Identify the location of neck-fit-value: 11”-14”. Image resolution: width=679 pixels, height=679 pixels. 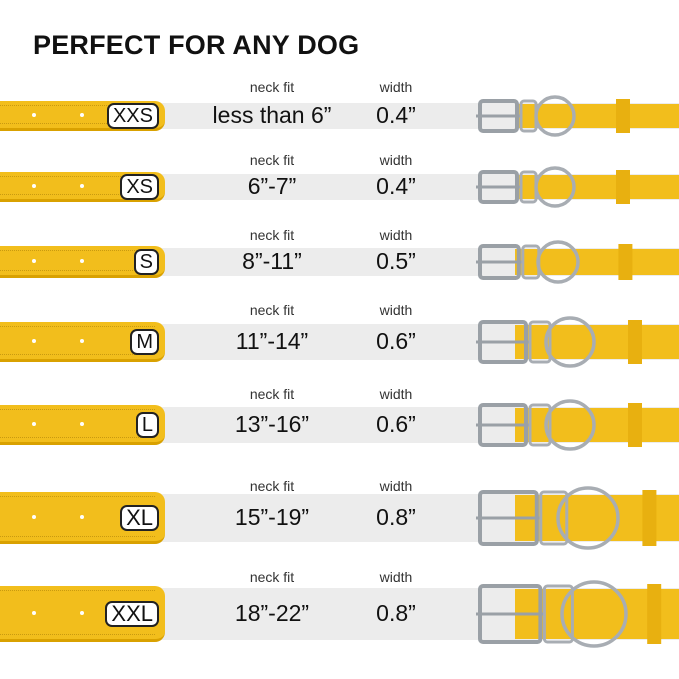
(272, 341).